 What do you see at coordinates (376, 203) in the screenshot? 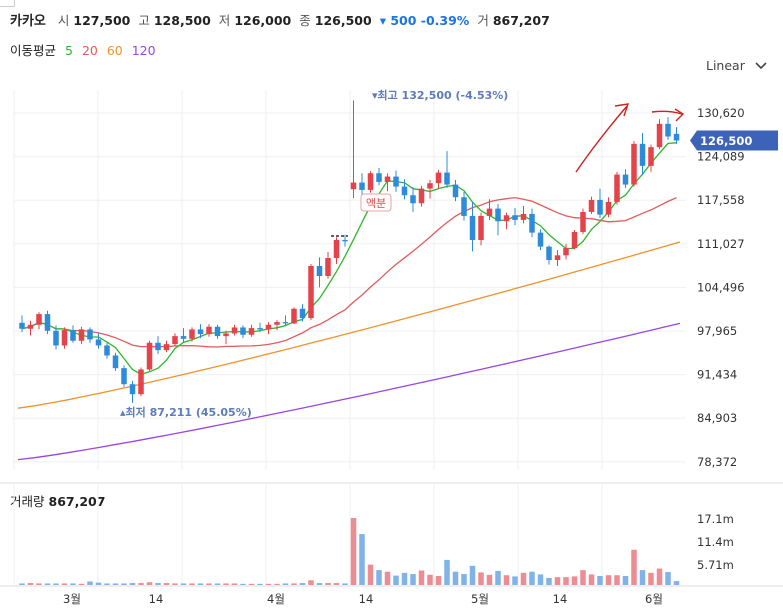
I see `event-marker-label: 액분` at bounding box center [376, 203].